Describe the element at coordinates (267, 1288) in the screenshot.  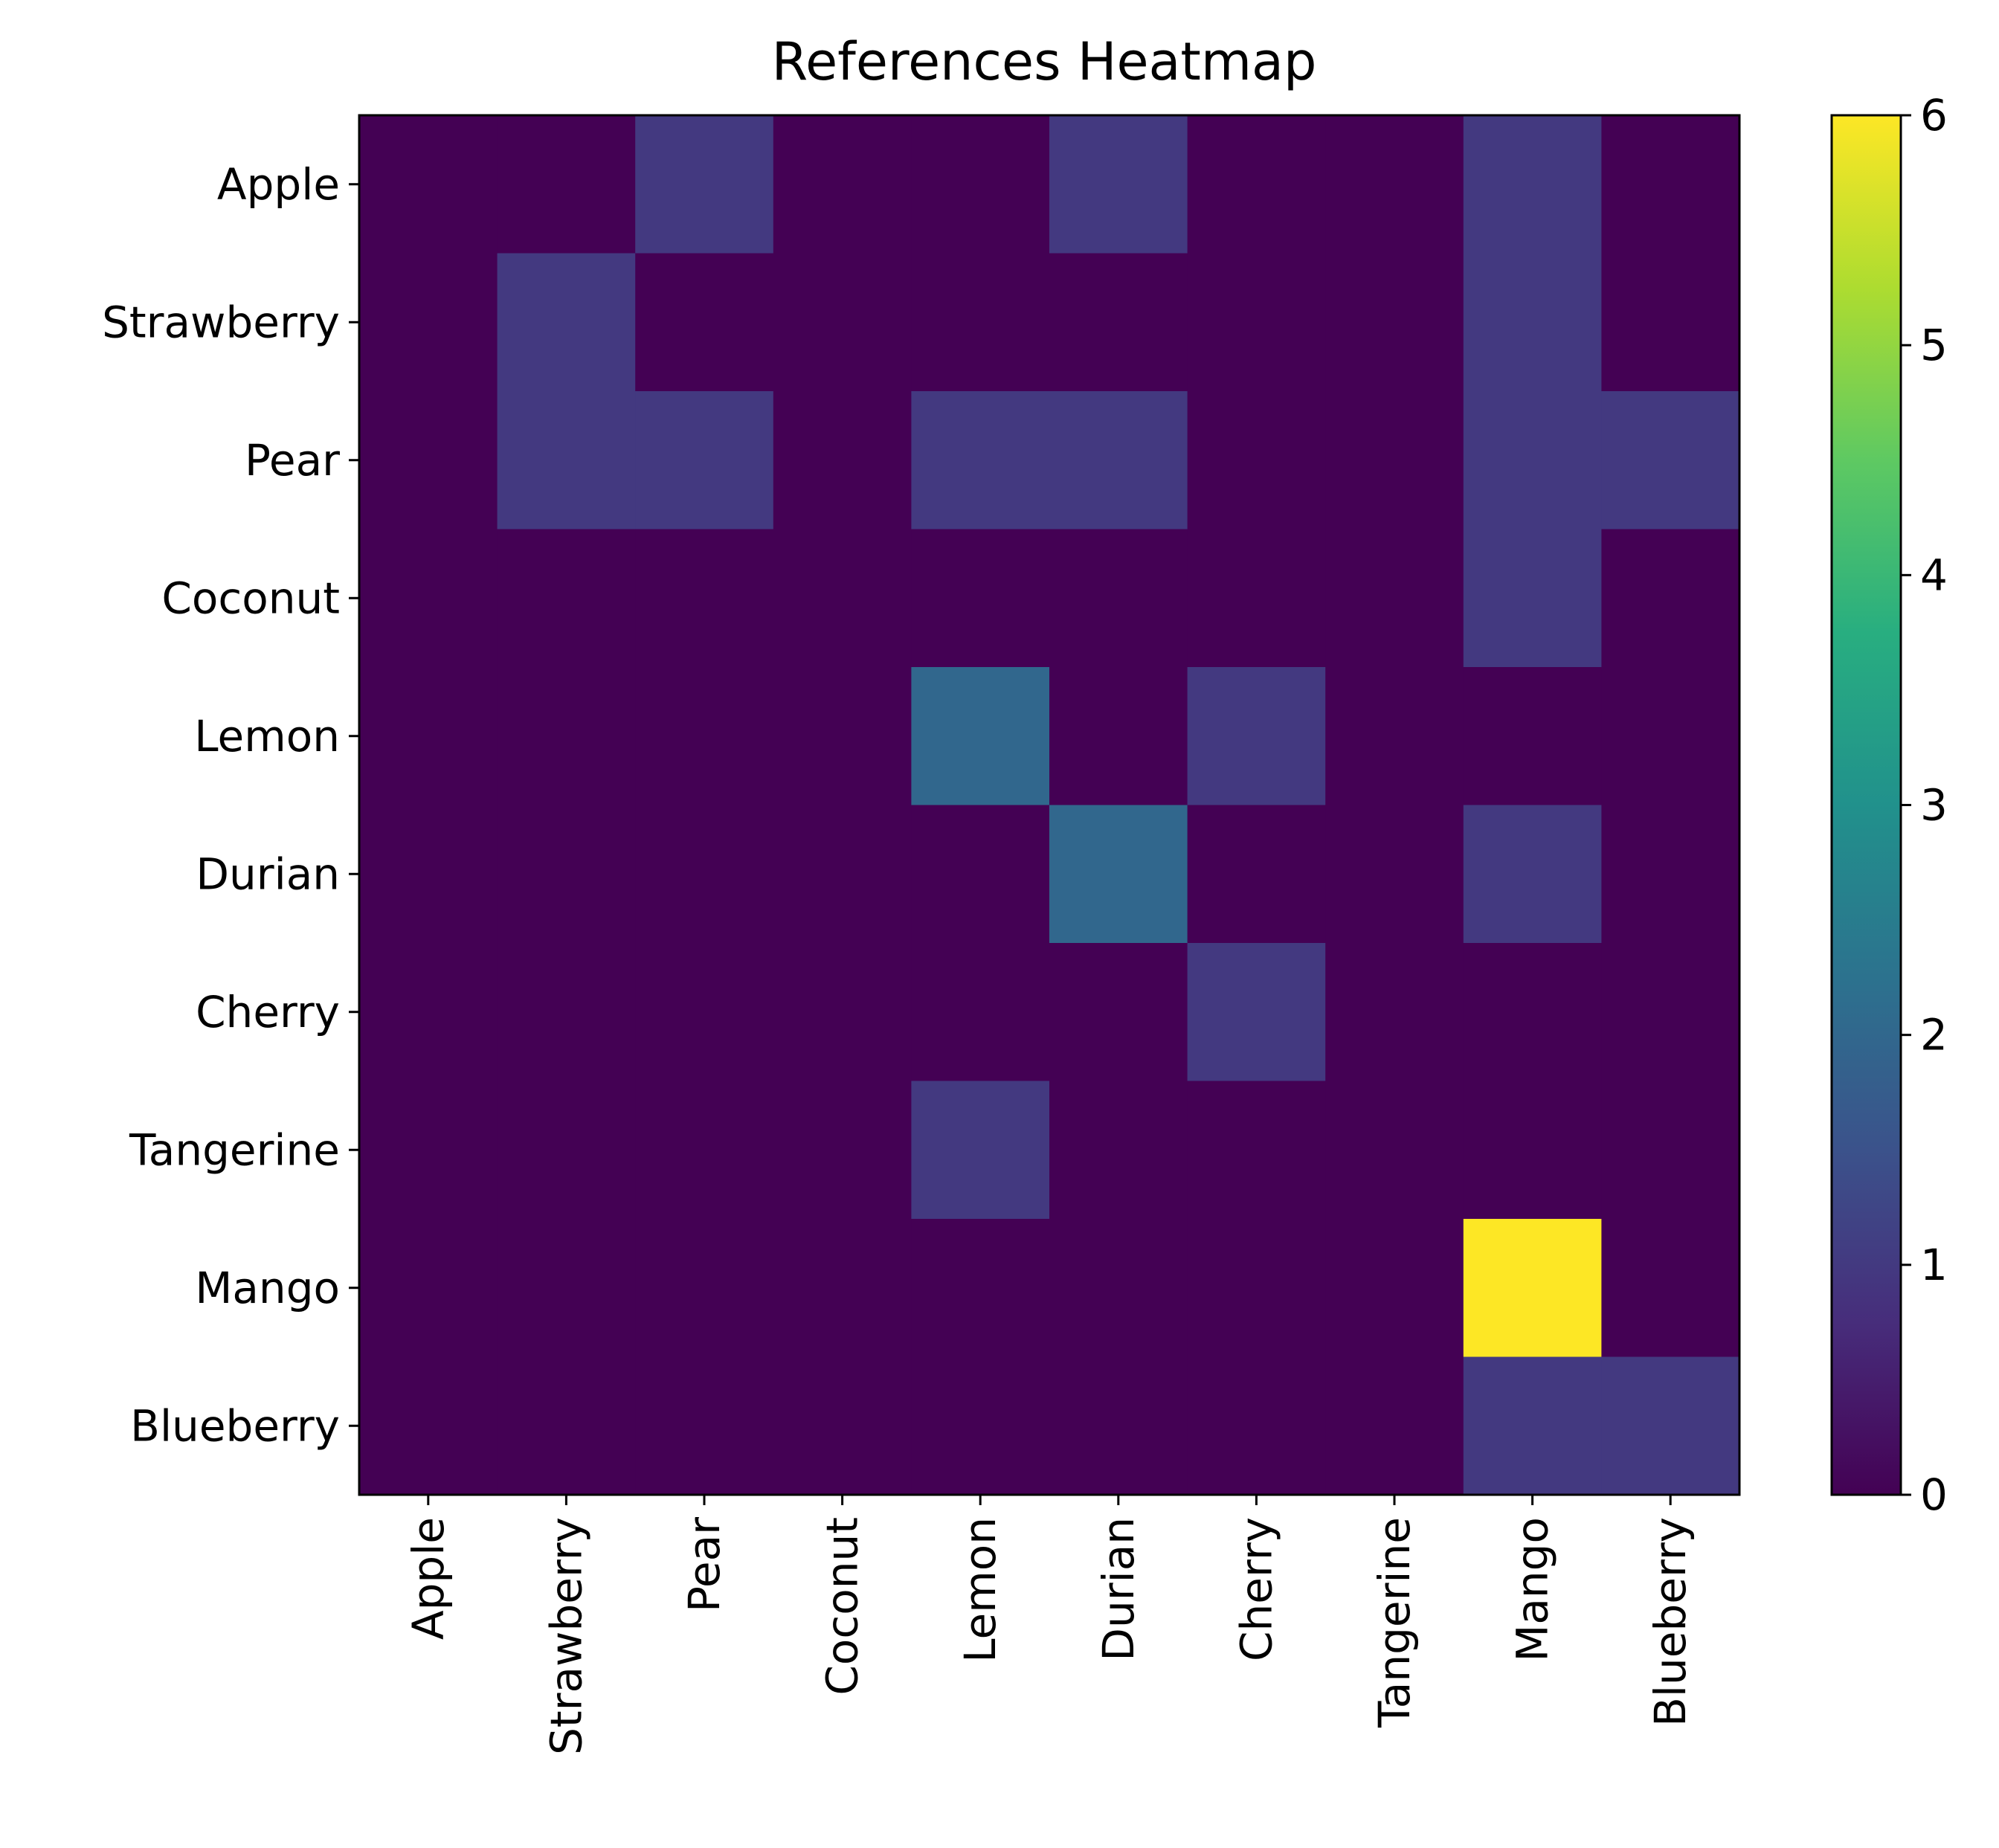
I see `y-tick-label: Mango` at that location.